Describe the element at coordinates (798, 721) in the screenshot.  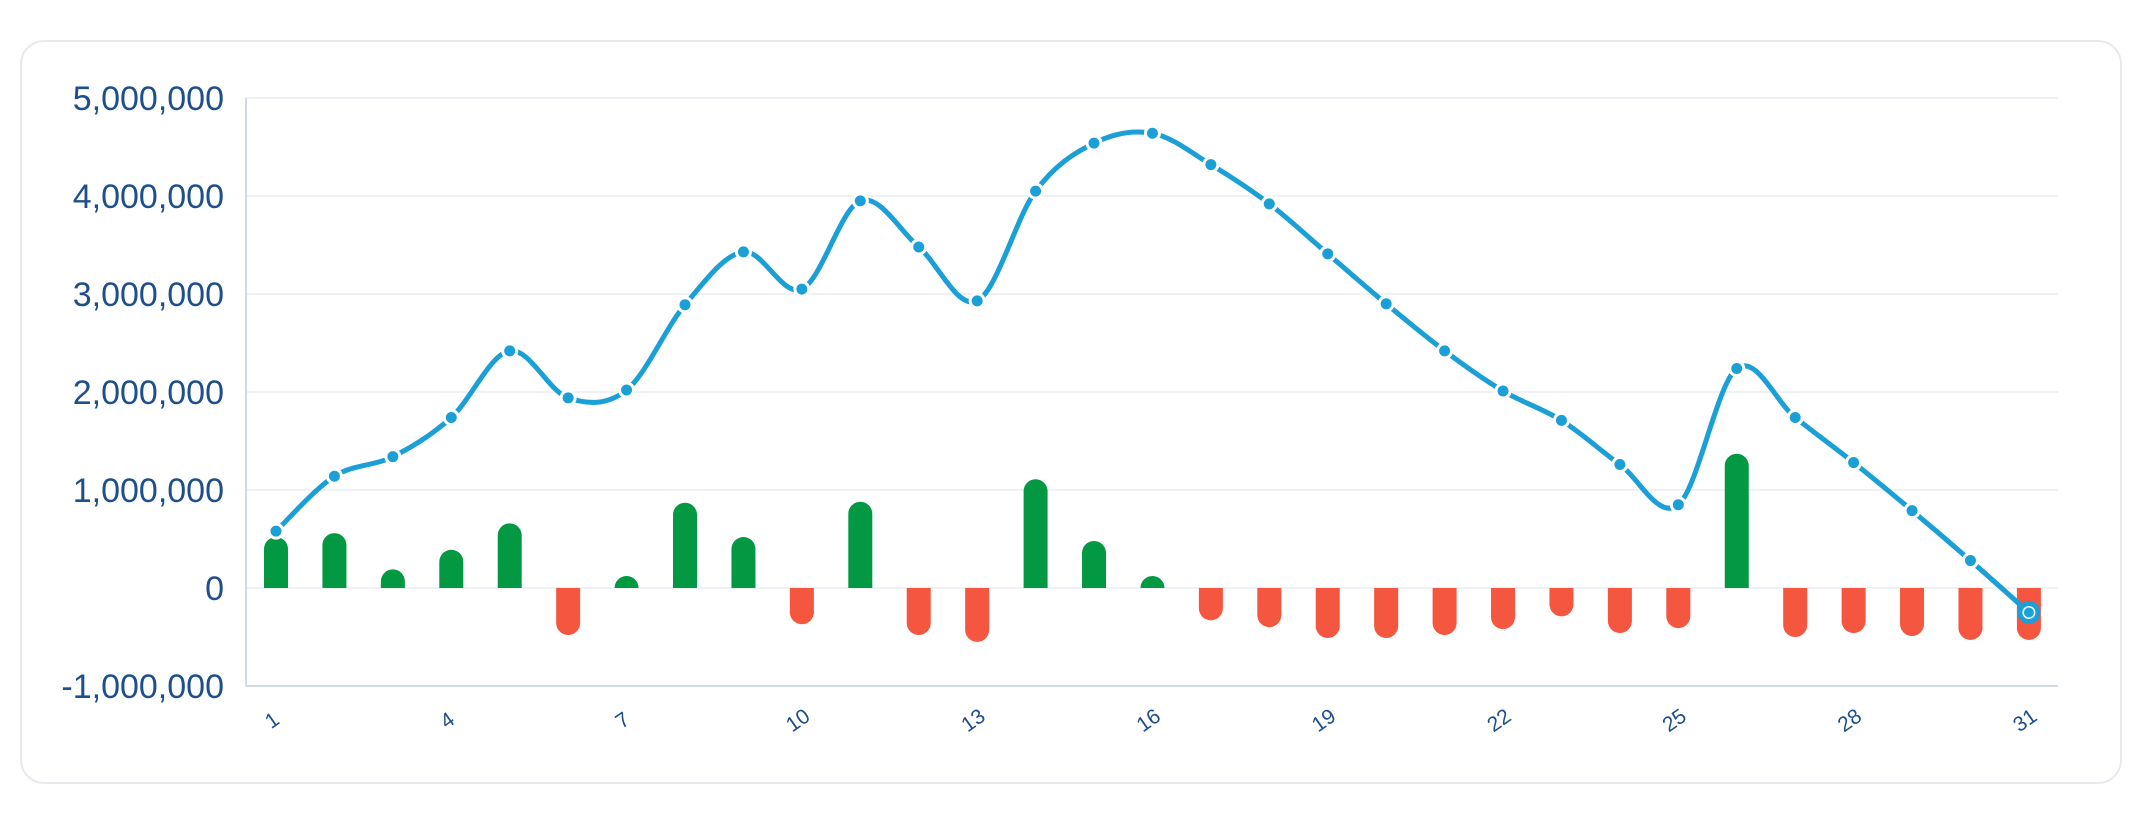
I see `x-tick-label: 10` at that location.